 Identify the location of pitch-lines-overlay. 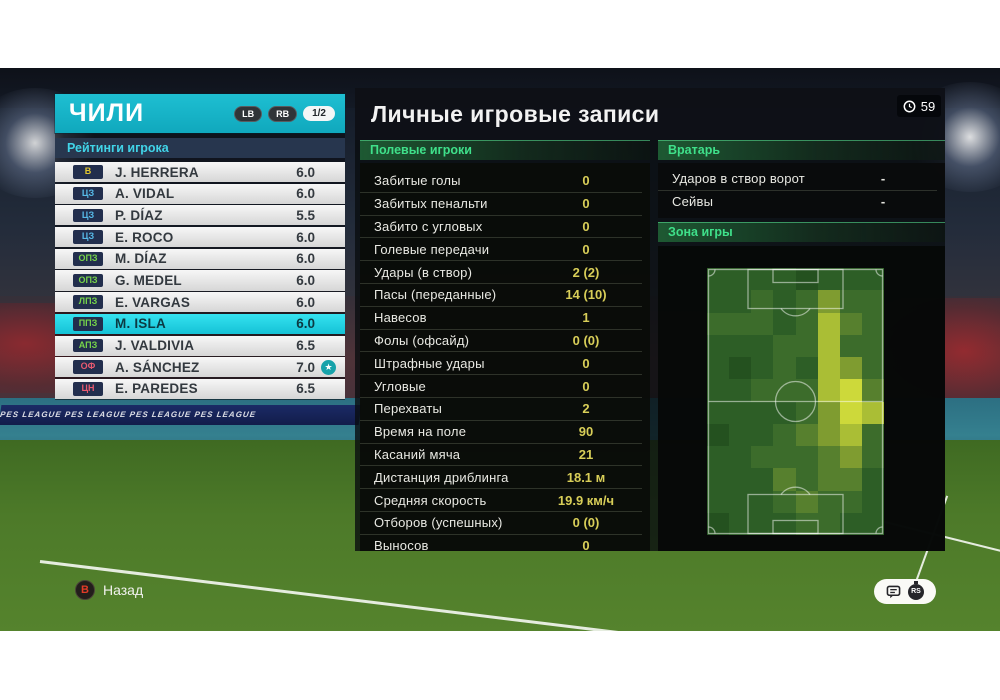
(795, 401).